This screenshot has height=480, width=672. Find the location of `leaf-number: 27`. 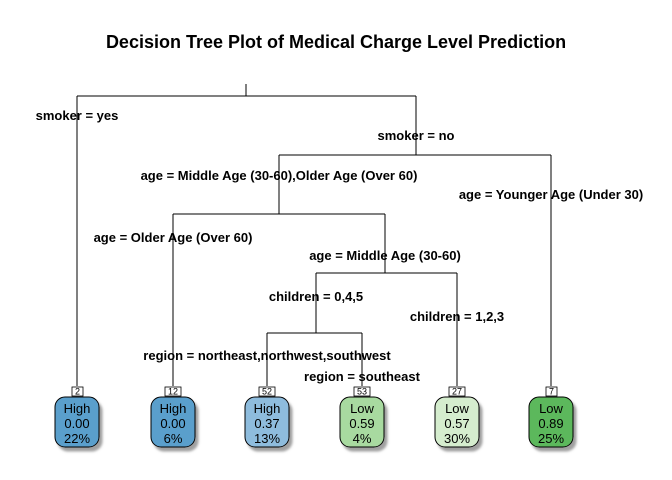

leaf-number: 27 is located at coordinates (457, 392).